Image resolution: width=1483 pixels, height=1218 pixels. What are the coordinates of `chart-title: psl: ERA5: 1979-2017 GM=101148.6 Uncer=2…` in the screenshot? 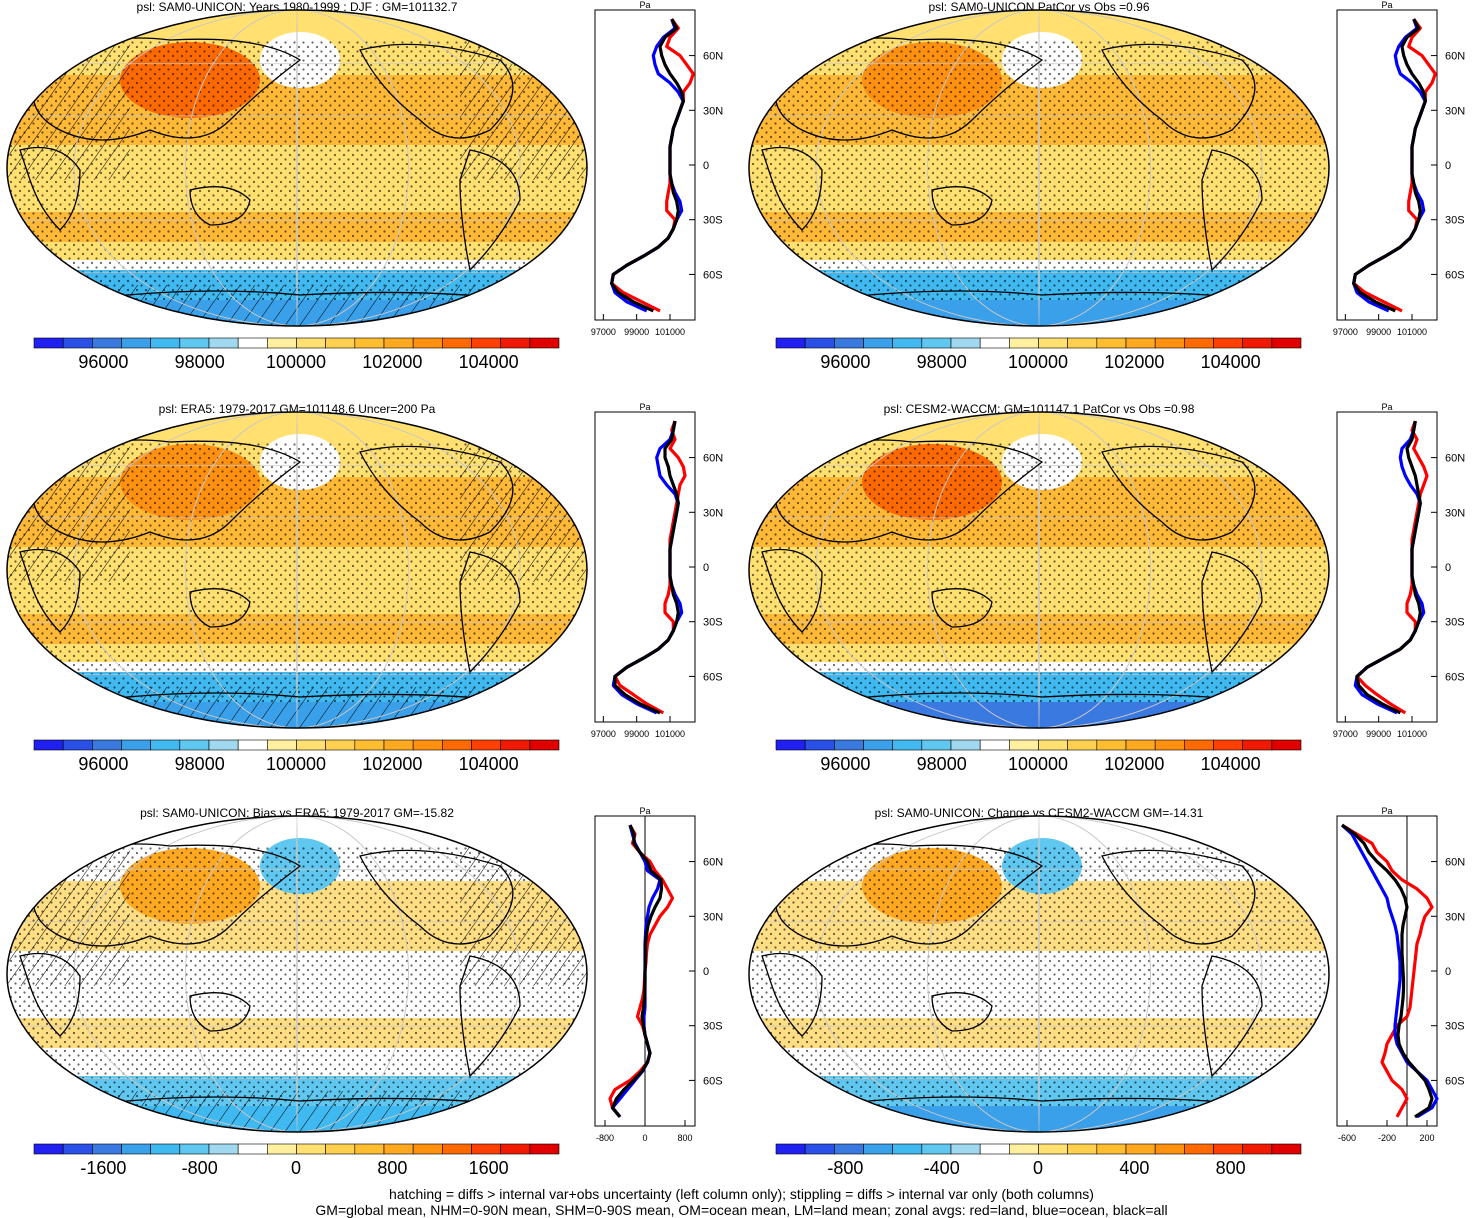 It's located at (297, 409).